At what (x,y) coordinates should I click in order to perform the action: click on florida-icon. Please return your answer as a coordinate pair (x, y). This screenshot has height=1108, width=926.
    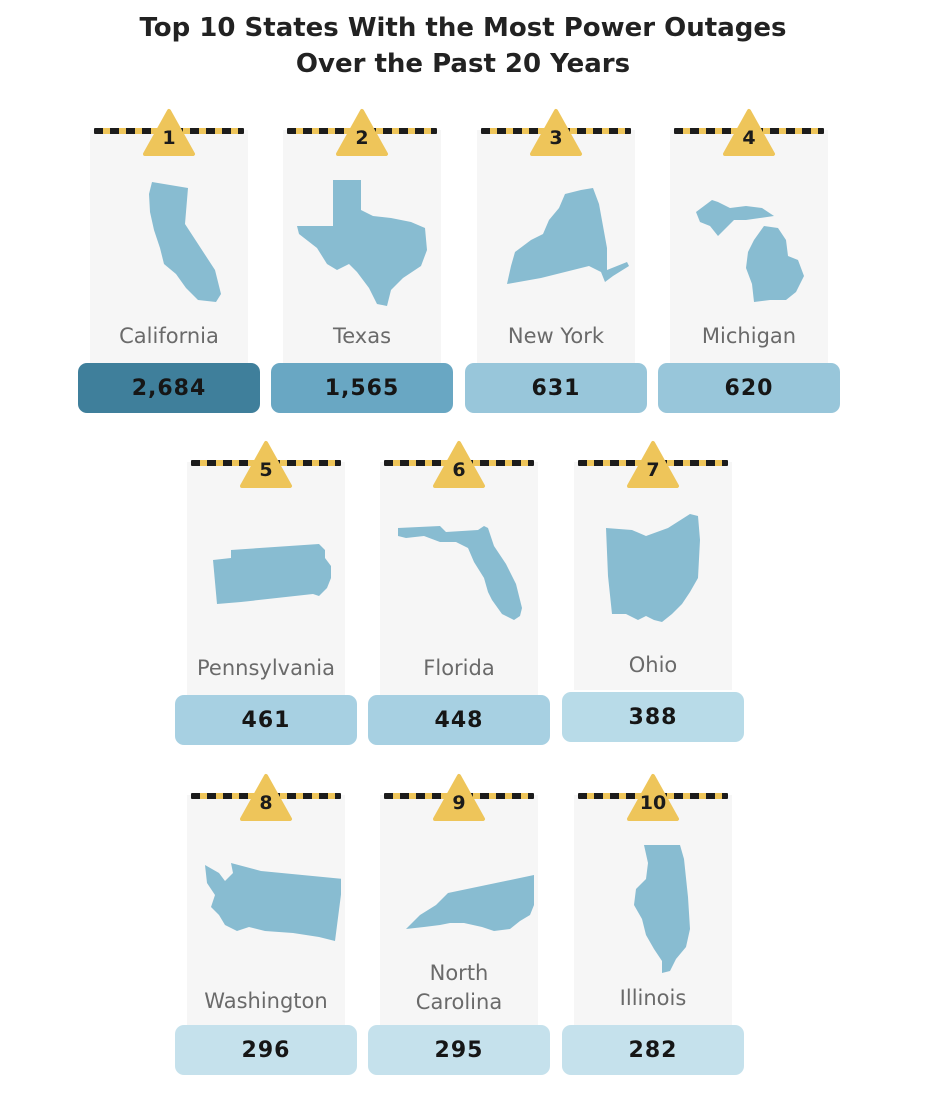
    Looking at the image, I should click on (460, 573).